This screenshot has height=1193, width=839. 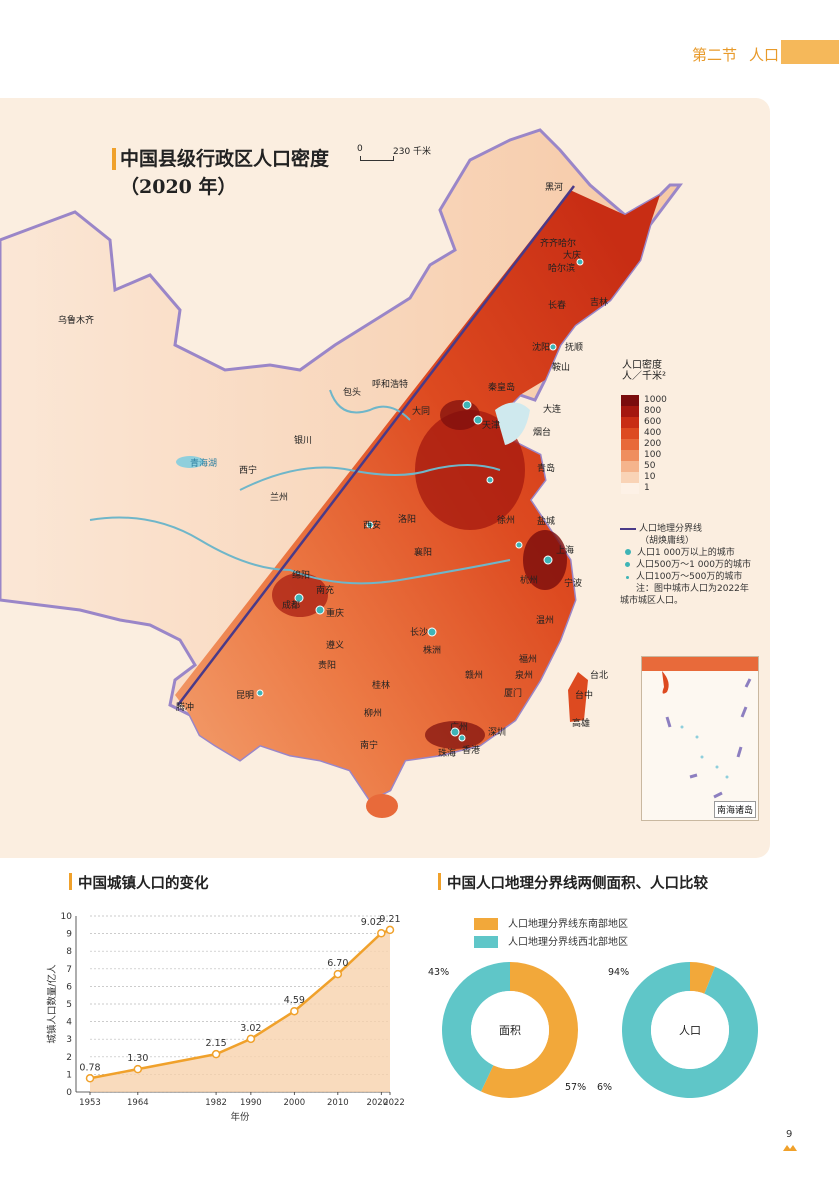 What do you see at coordinates (459, 728) in the screenshot?
I see `place-guangzhou: 广州` at bounding box center [459, 728].